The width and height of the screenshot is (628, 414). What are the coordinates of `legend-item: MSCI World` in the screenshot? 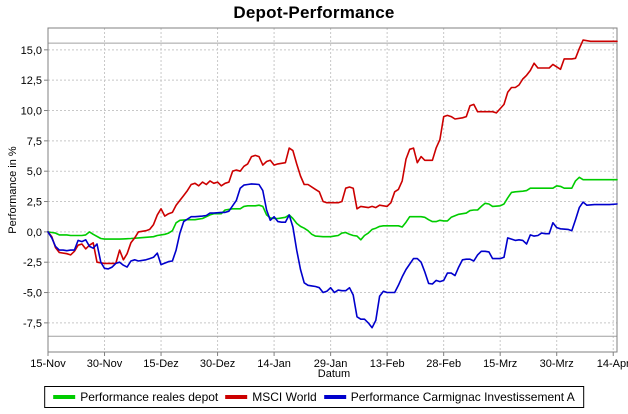 It's located at (271, 397).